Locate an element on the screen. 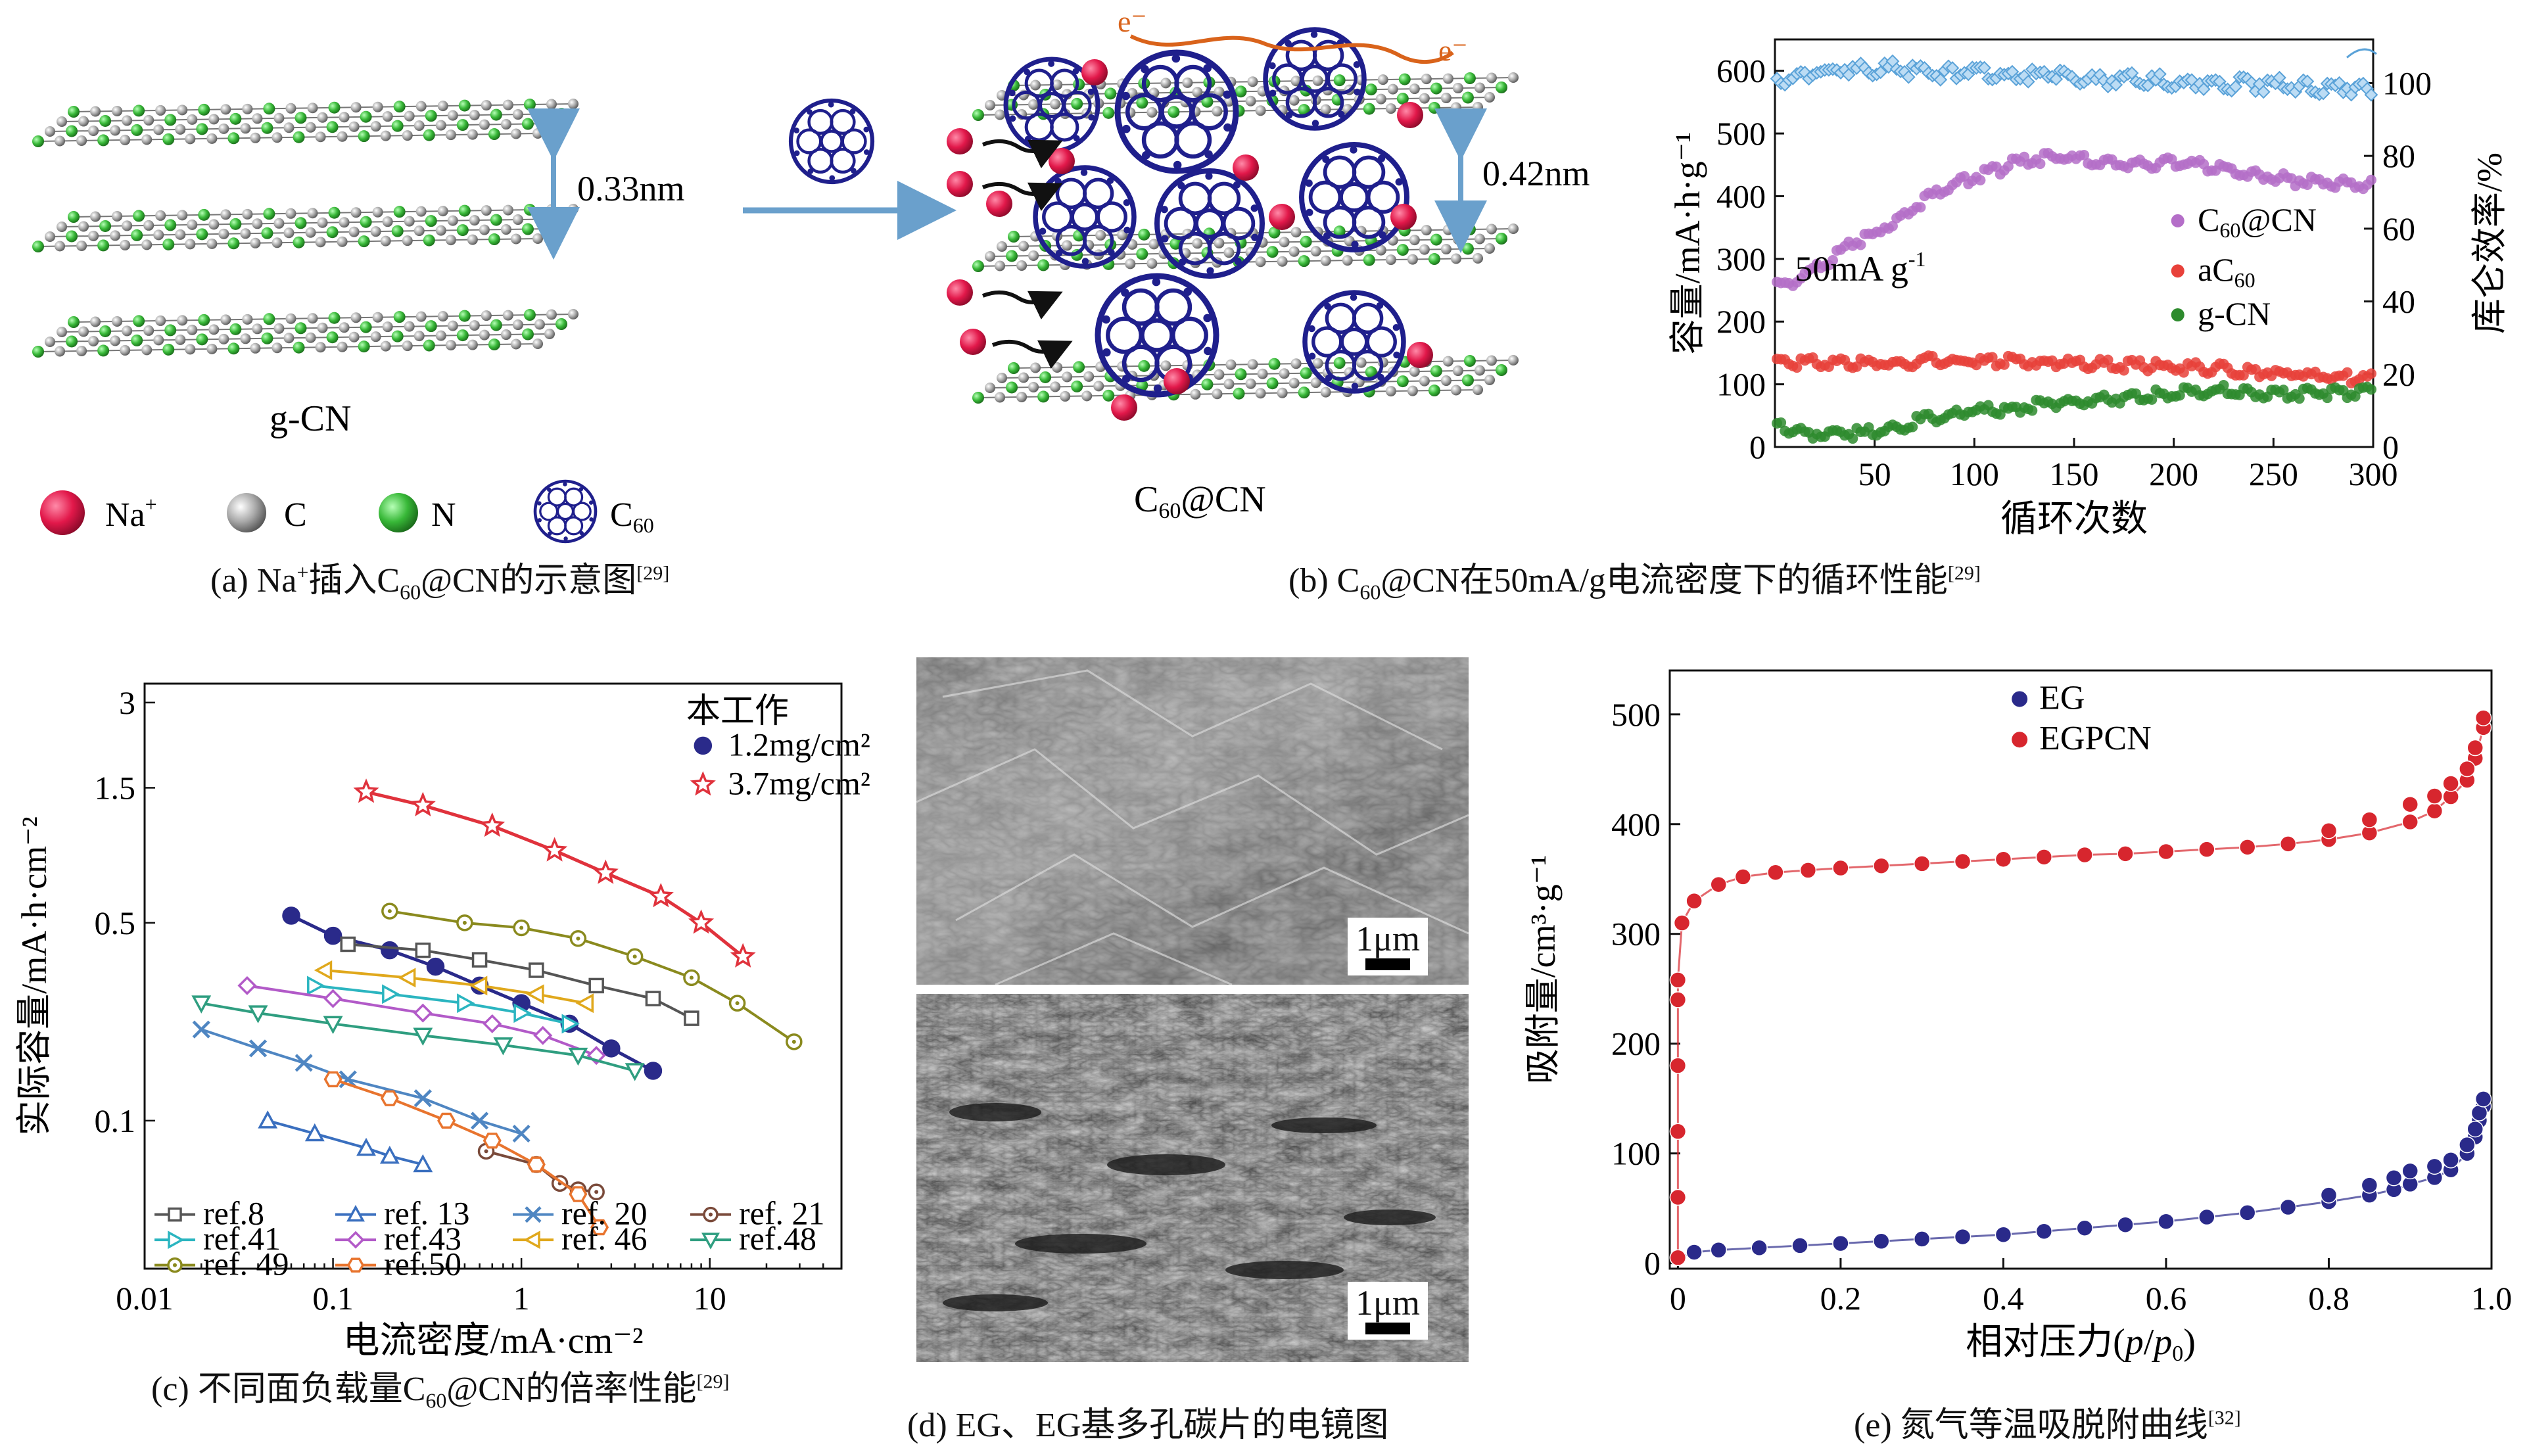 The height and width of the screenshot is (1456, 2527). chart-c-xtick-label-3: 10 is located at coordinates (710, 1298).